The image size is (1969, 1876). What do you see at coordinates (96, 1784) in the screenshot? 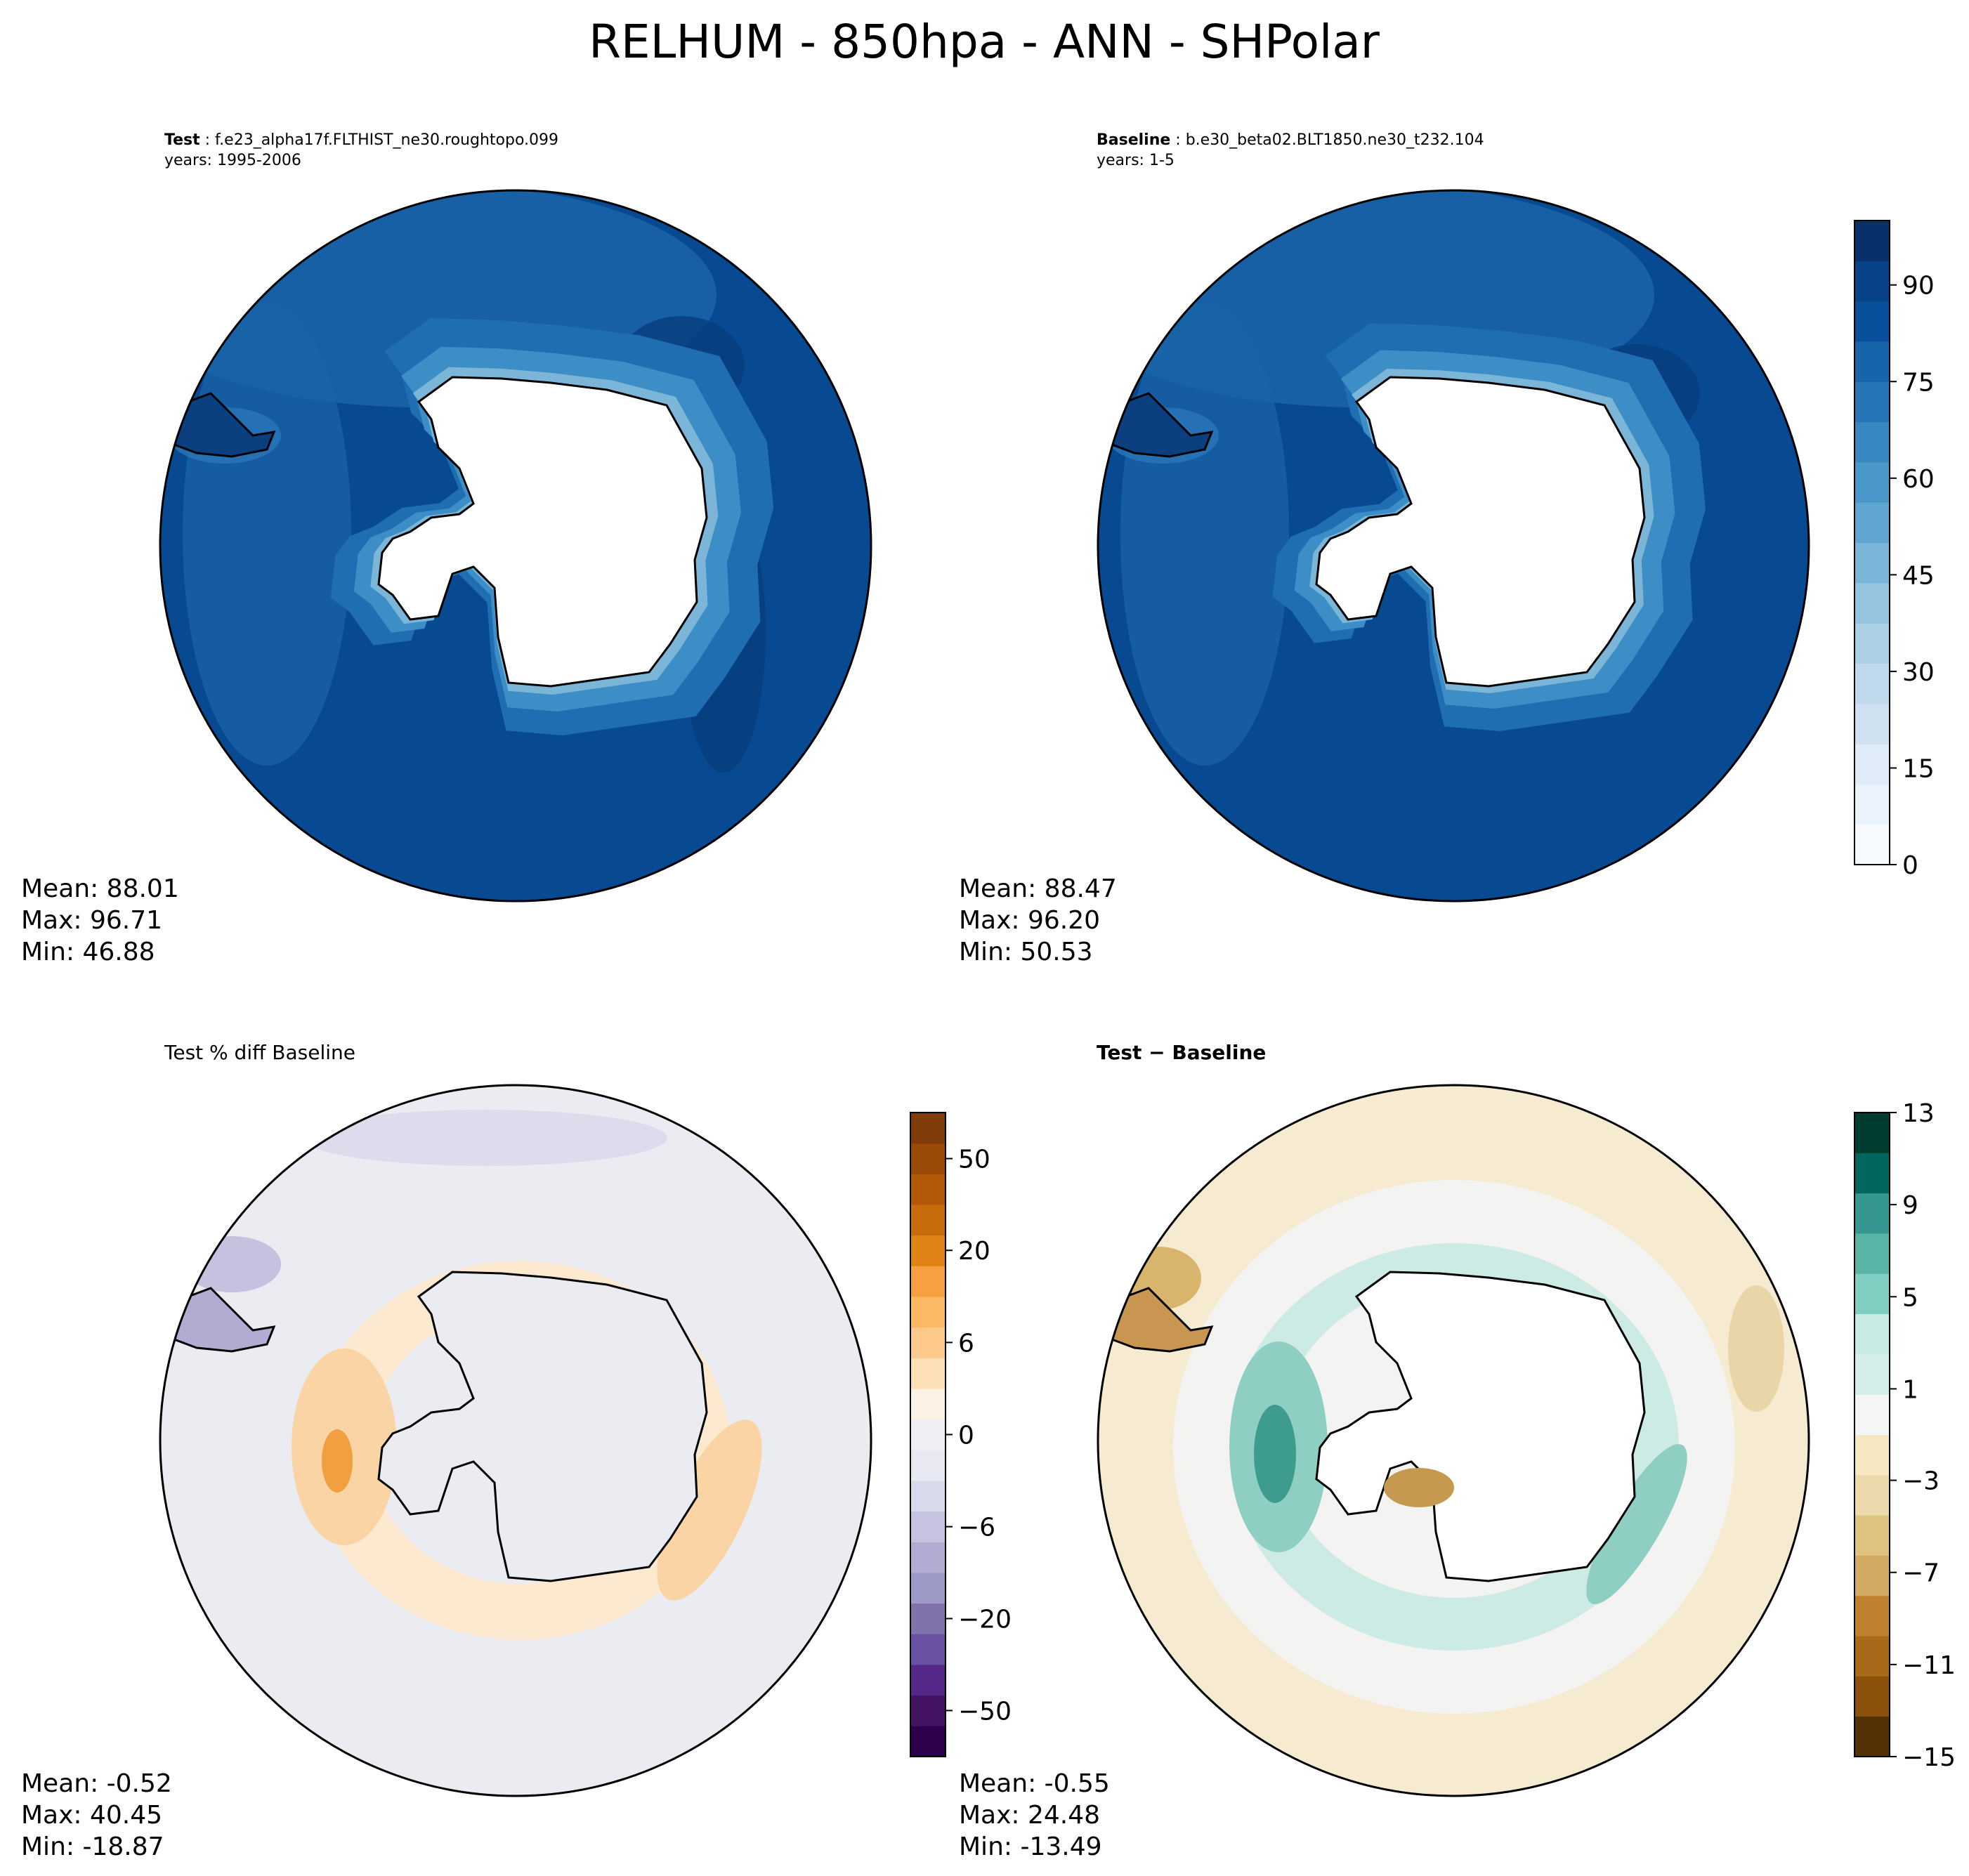
I see `panel-pct-diff-mean: Mean: -0.52` at bounding box center [96, 1784].